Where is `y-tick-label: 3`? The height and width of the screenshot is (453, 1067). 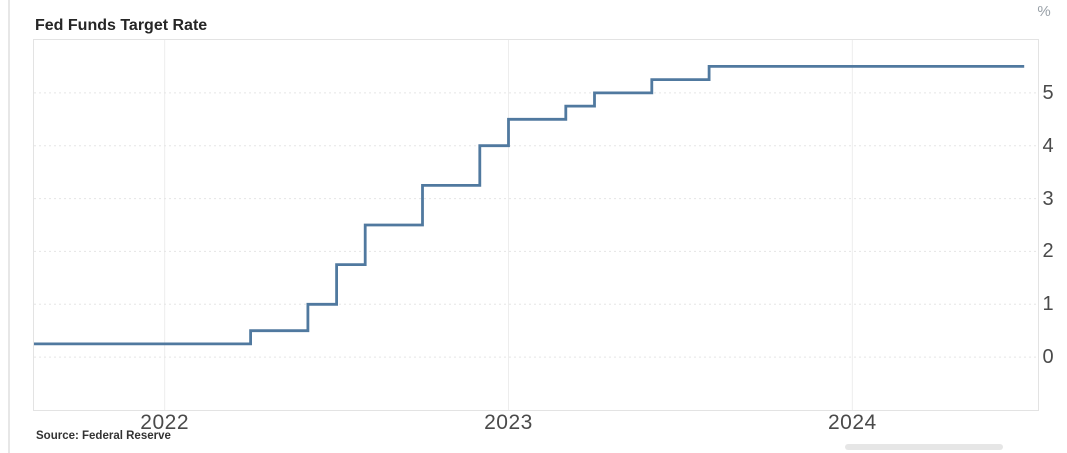 y-tick-label: 3 is located at coordinates (1048, 198).